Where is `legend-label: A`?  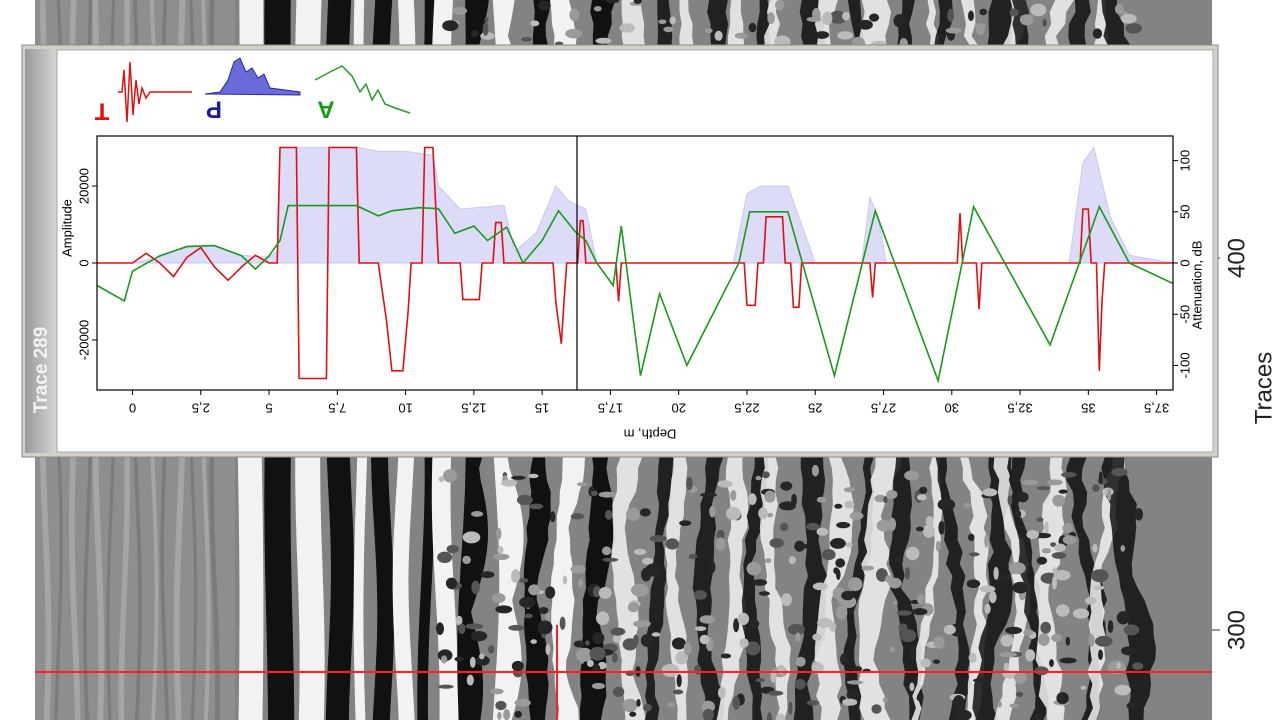 legend-label: A is located at coordinates (325, 109).